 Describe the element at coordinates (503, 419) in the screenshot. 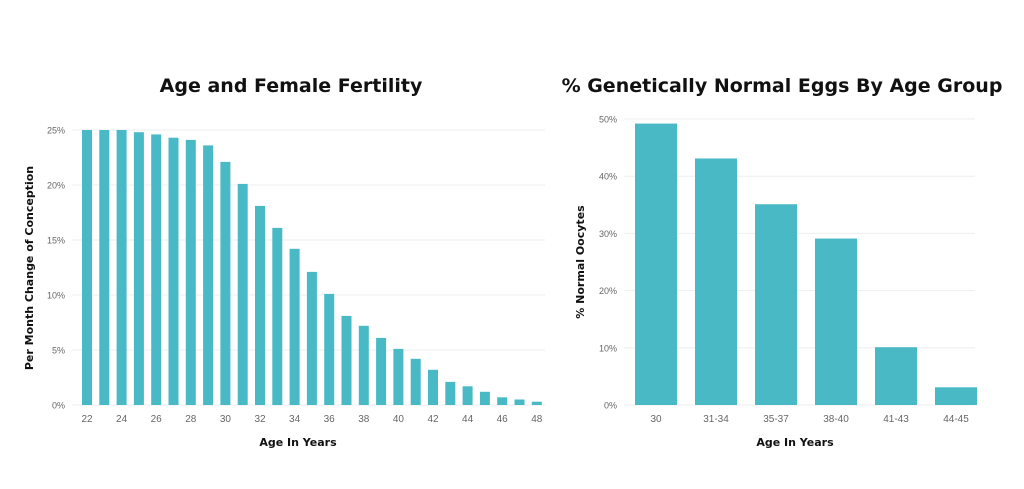

I see `chart1-x-tick-label: 46` at that location.